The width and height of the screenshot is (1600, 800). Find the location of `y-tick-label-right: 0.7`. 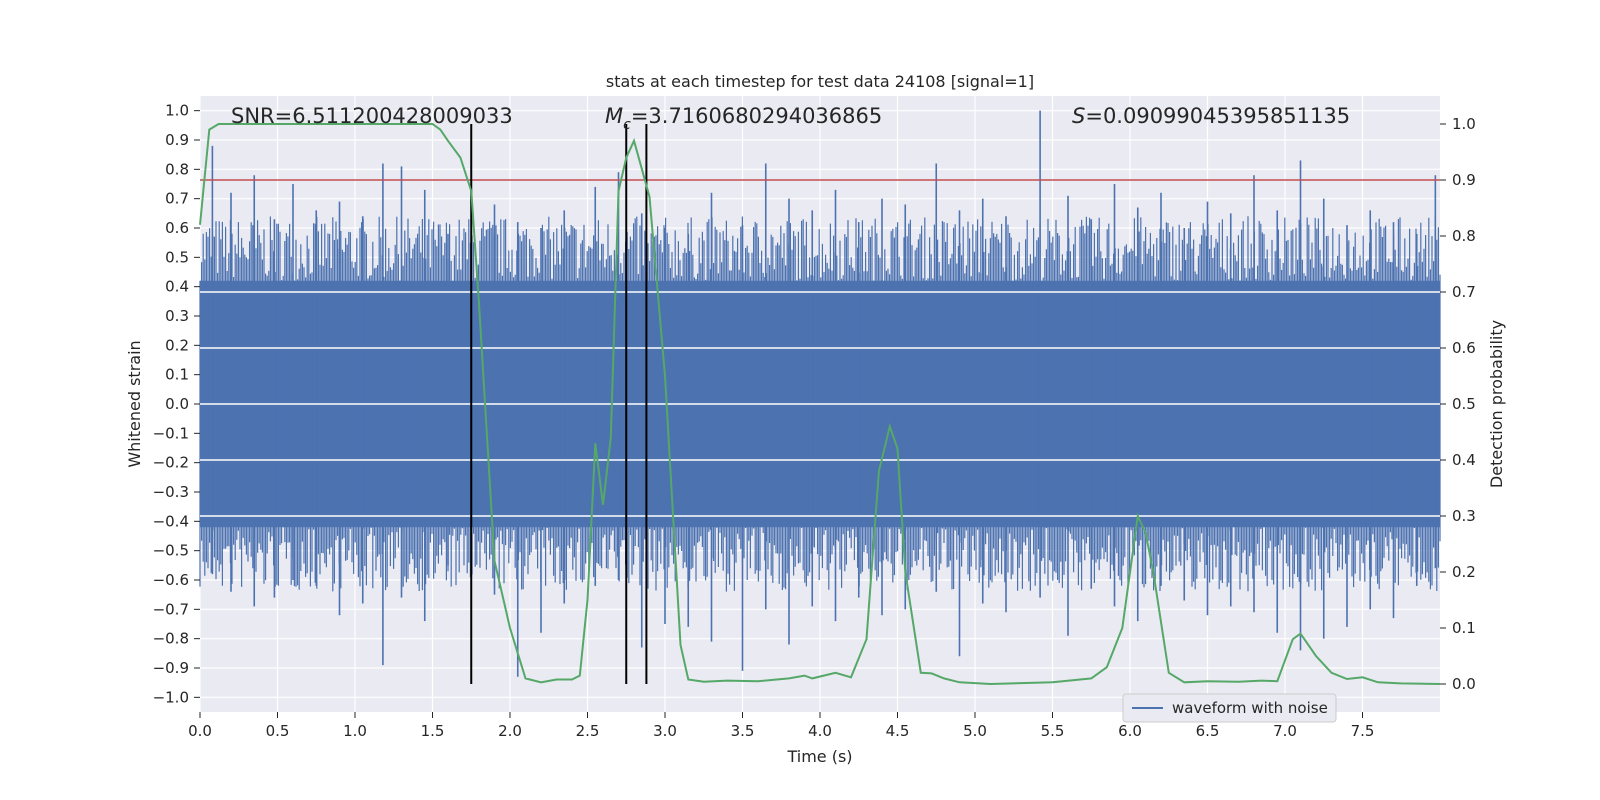

y-tick-label-right: 0.7 is located at coordinates (1464, 292).